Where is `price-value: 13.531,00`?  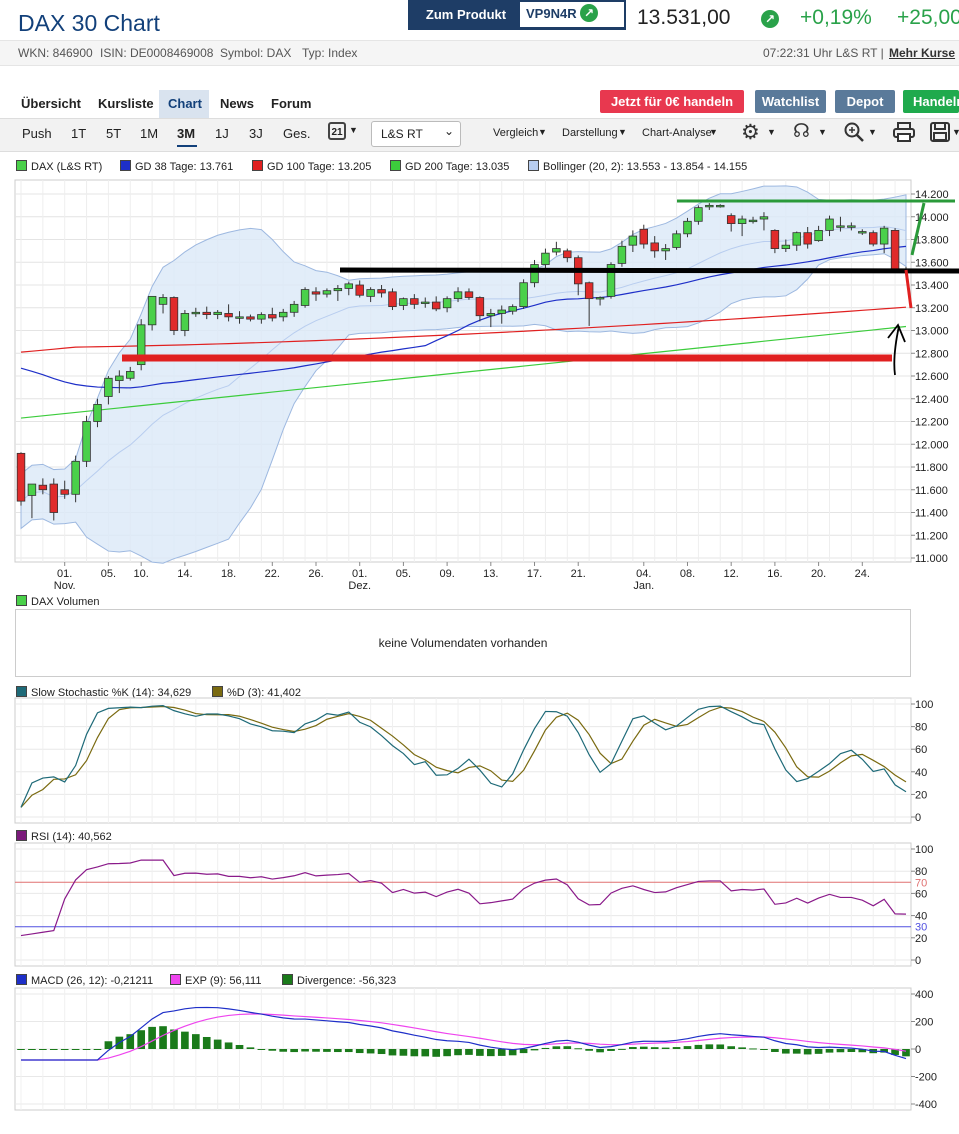 price-value: 13.531,00 is located at coordinates (684, 17).